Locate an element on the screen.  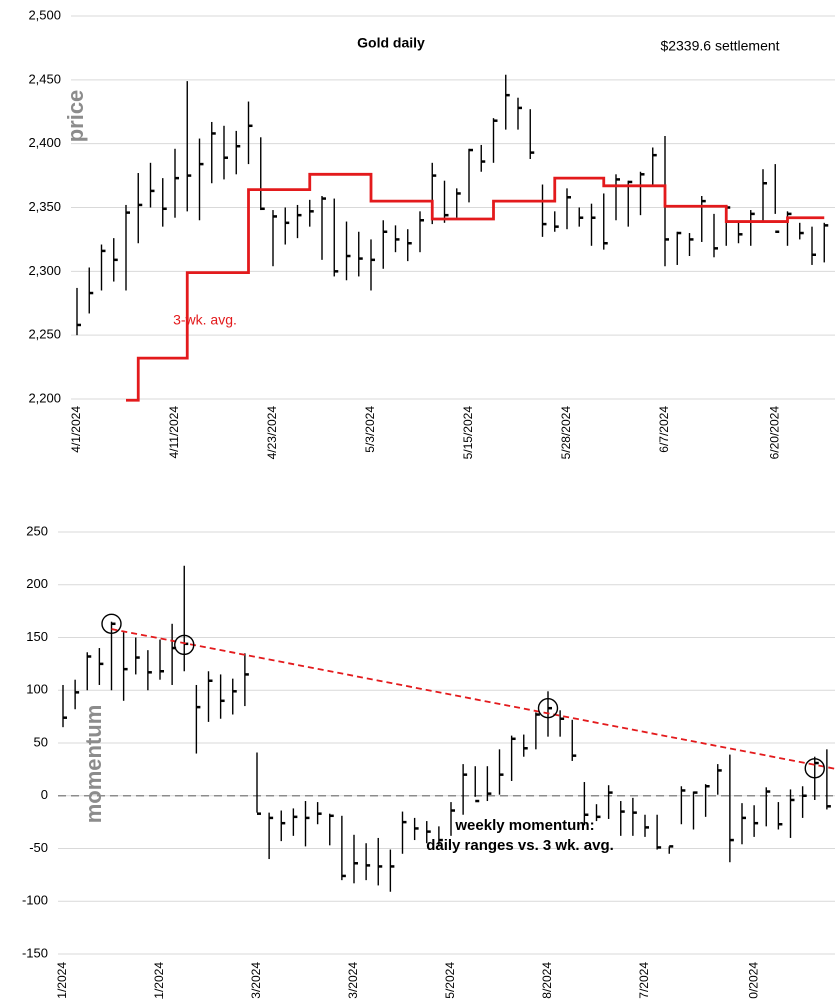
momentum-y-tick-label: 100 is located at coordinates (37, 689).